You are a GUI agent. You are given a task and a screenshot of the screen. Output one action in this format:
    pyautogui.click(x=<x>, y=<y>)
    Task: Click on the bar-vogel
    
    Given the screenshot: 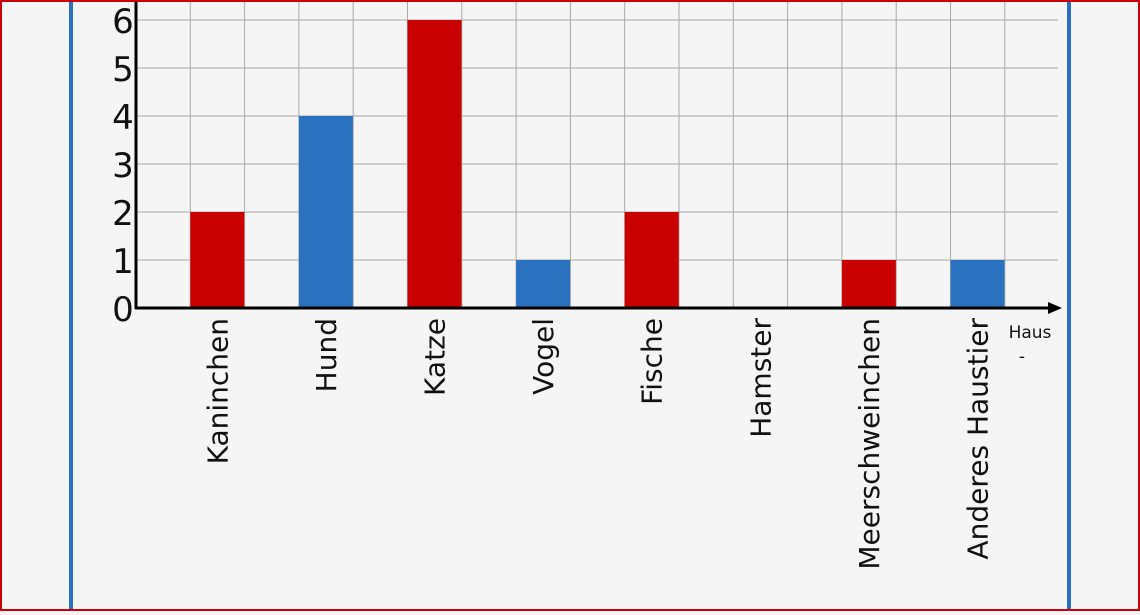 What is the action you would take?
    pyautogui.click(x=543, y=284)
    